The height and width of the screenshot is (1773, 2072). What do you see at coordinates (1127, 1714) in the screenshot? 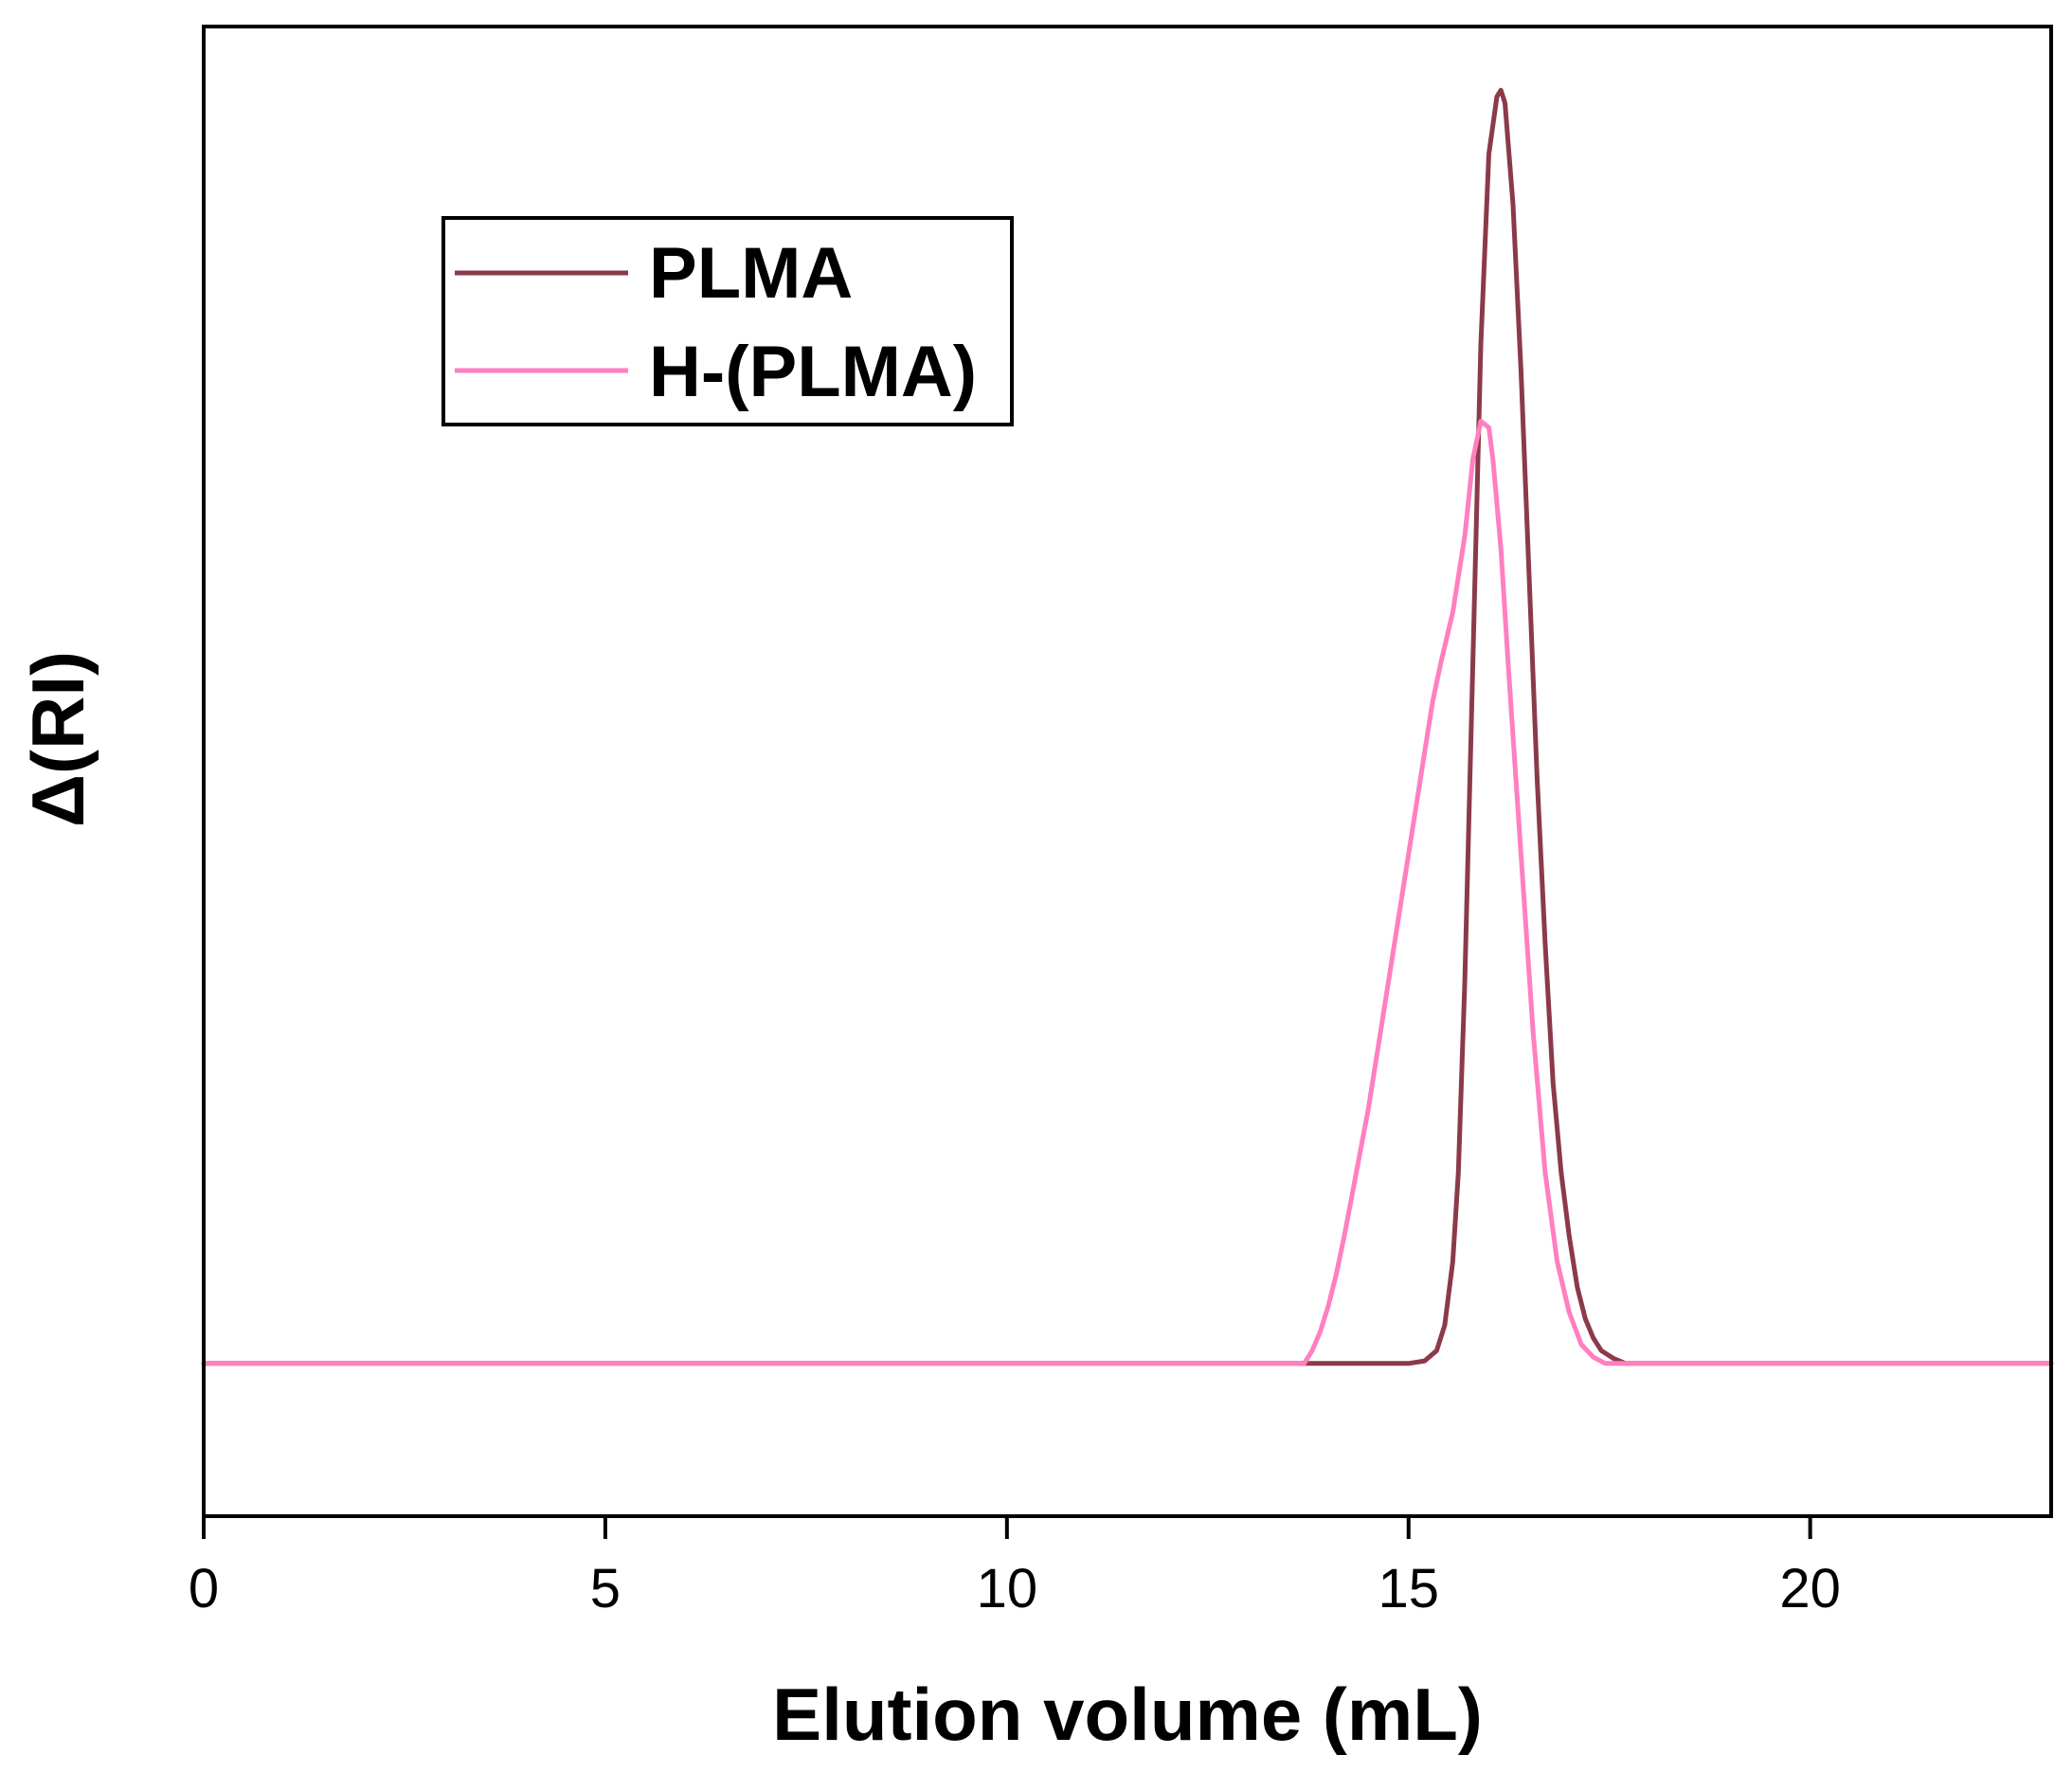
I see `x-axis-title: Elution volume (mL)` at bounding box center [1127, 1714].